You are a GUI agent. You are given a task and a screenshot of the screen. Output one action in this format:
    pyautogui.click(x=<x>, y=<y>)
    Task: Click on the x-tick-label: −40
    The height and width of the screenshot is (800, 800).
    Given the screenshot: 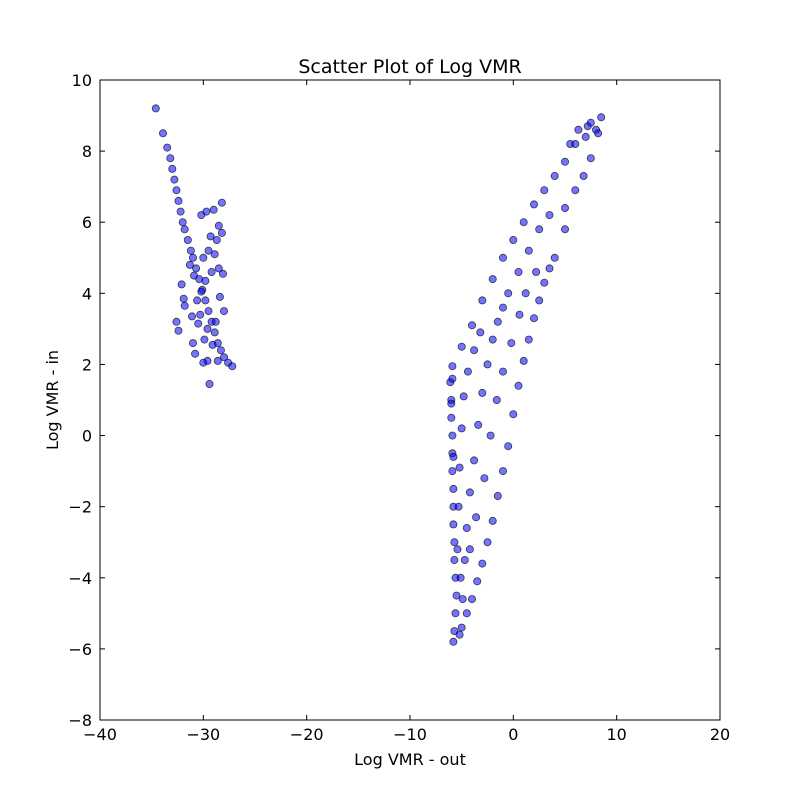 What is the action you would take?
    pyautogui.click(x=100, y=734)
    